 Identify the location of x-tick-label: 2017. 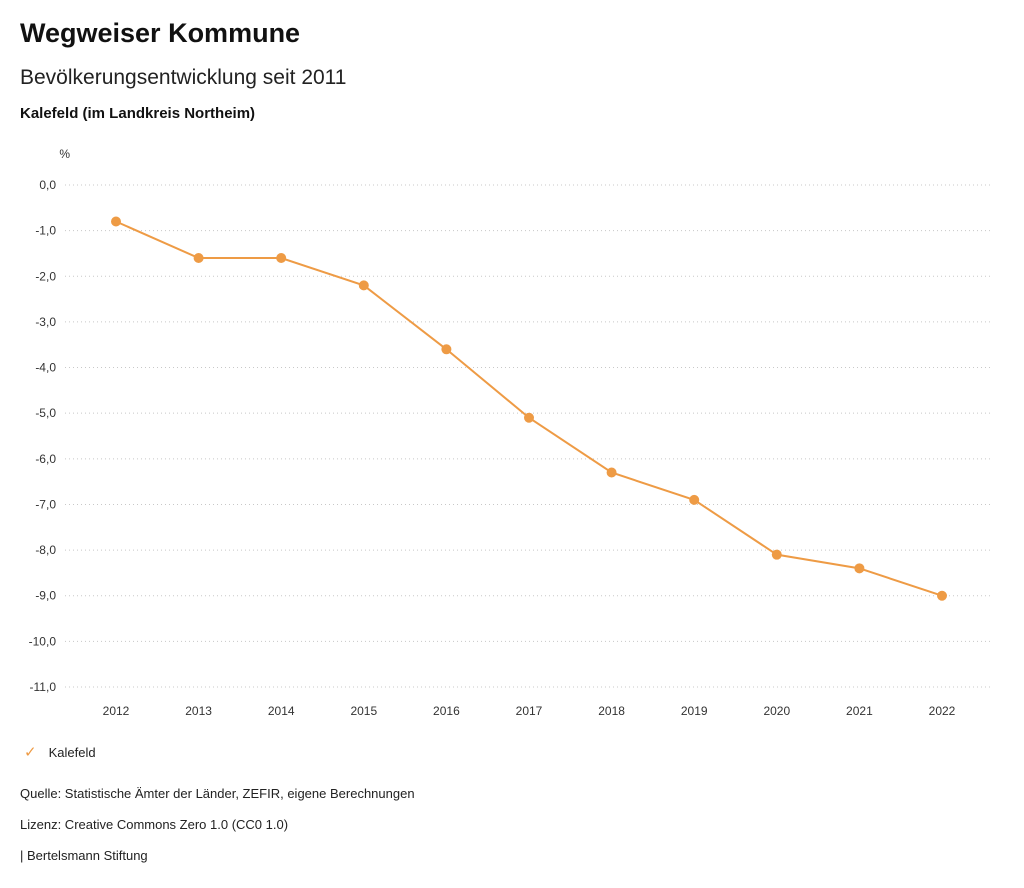
(529, 711).